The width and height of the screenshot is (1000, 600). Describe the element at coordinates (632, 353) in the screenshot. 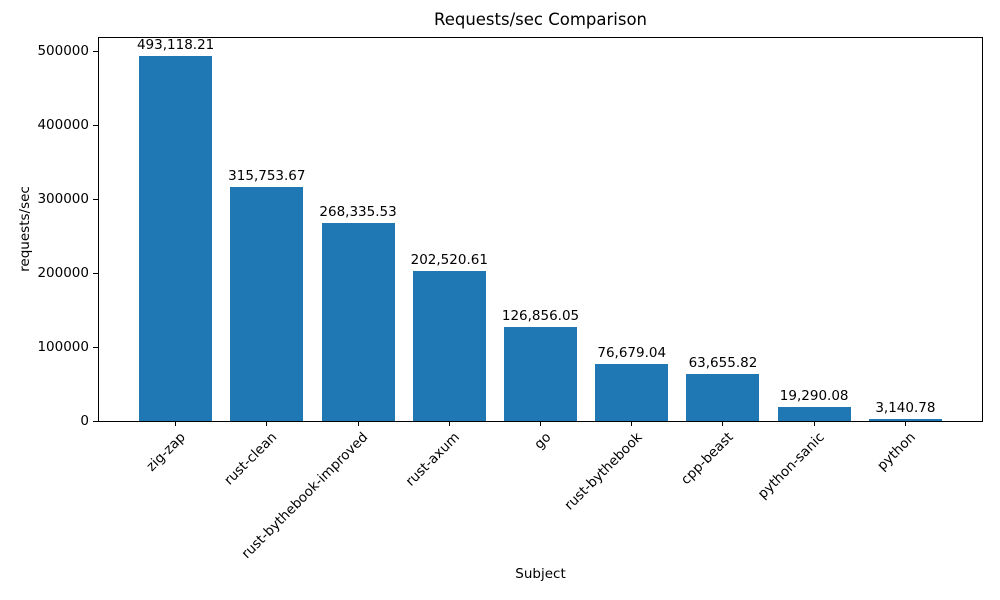

I see `bar-value-label: 76,679.04` at that location.